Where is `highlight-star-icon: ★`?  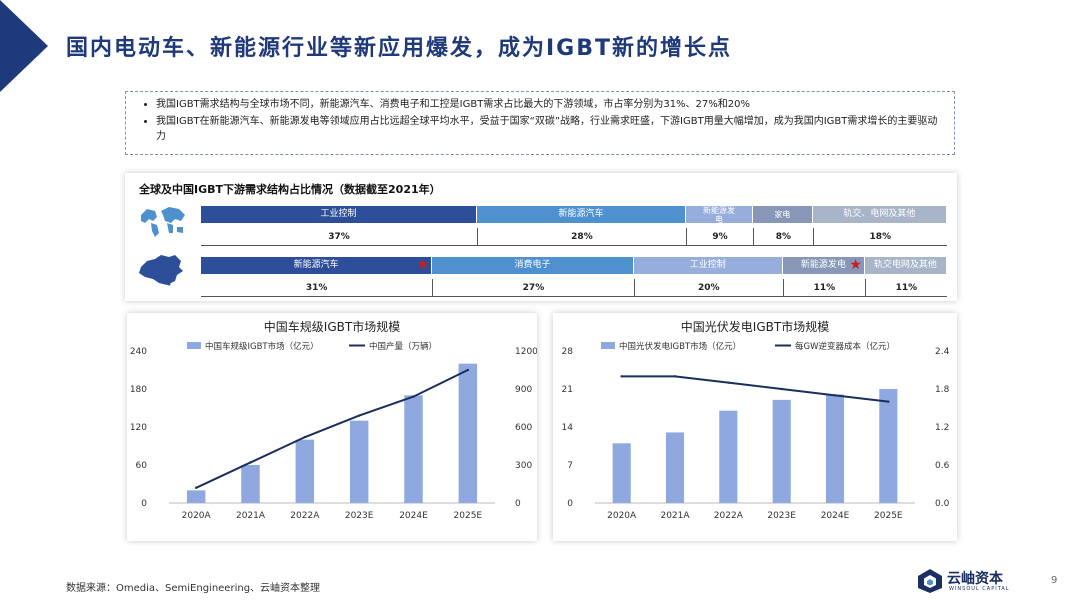 highlight-star-icon: ★ is located at coordinates (855, 265).